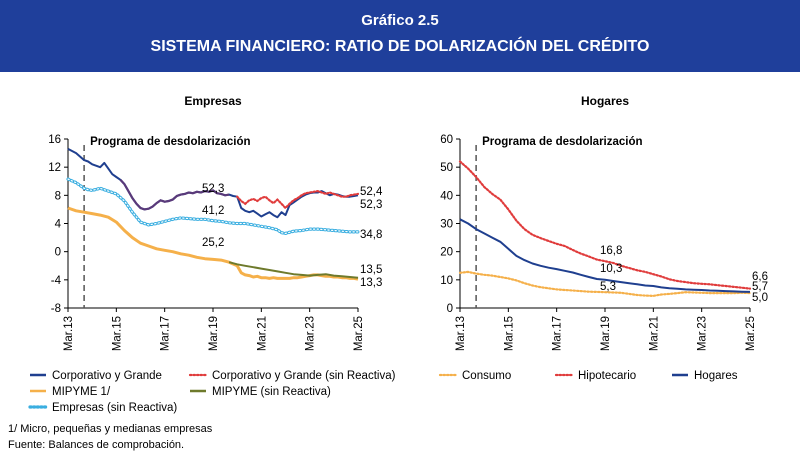 This screenshot has height=464, width=800. I want to click on hogares-label-hipotecario-2019: 16,8, so click(611, 251).